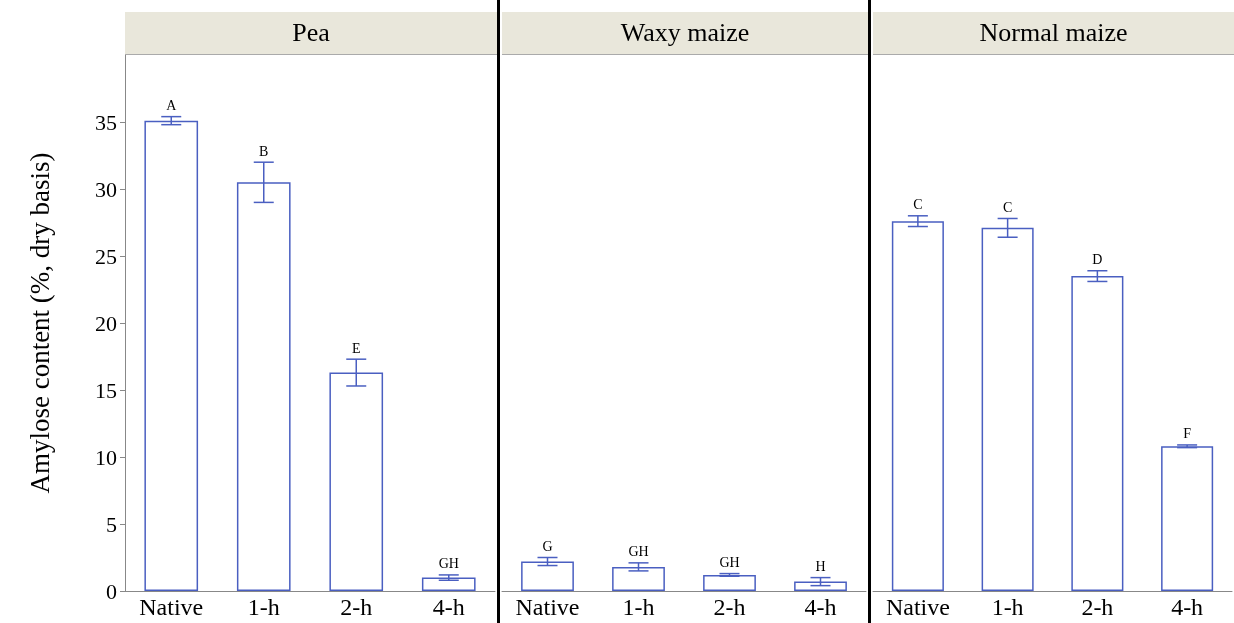  I want to click on annotation: G, so click(547, 546).